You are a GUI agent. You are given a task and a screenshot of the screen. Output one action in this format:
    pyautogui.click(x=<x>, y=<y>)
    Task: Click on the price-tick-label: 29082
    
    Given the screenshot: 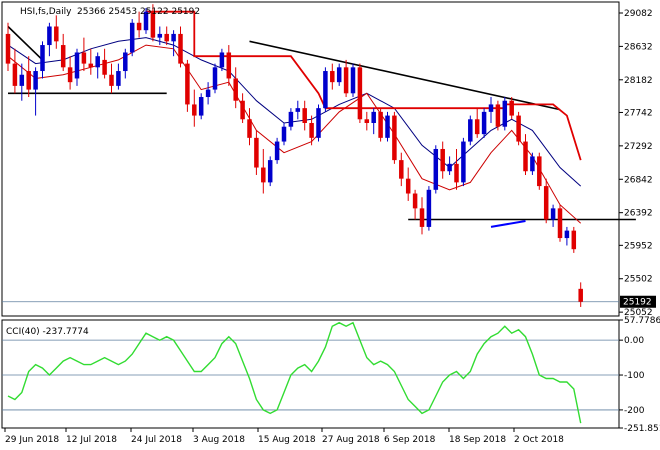 What is the action you would take?
    pyautogui.click(x=638, y=14)
    